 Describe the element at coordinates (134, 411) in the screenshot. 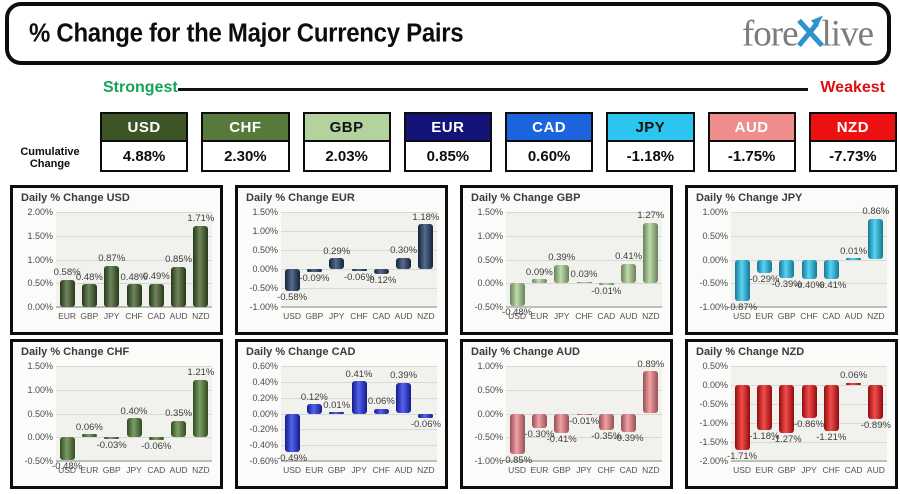

I see `bar-value-label: 0.40%` at that location.